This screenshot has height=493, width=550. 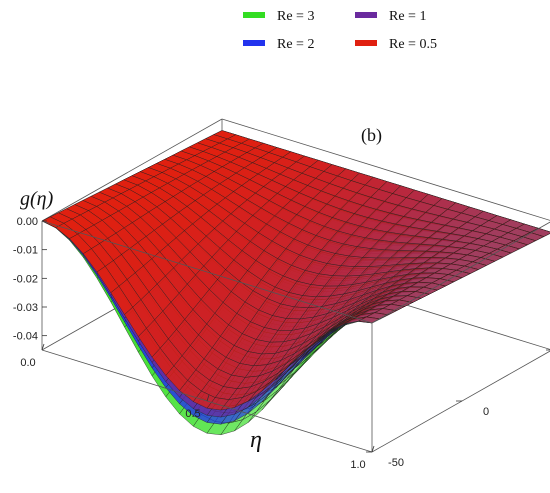 What do you see at coordinates (25, 337) in the screenshot?
I see `z-tick-label: -0.04` at bounding box center [25, 337].